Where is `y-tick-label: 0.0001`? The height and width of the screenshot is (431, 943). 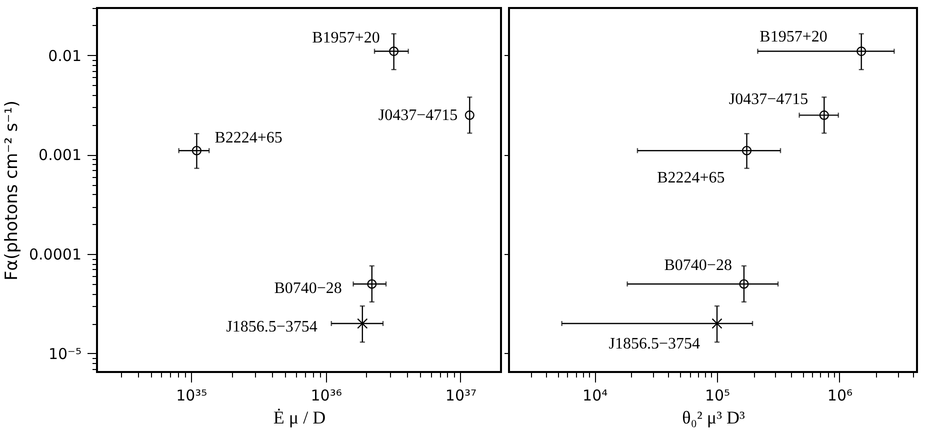
y-tick-label: 0.0001 is located at coordinates (55, 255).